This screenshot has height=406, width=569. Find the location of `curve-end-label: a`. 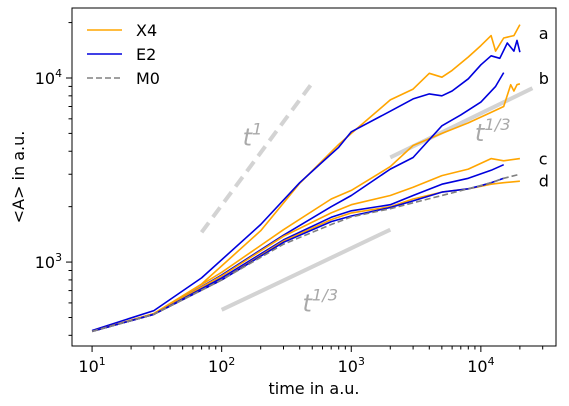

curve-end-label: a is located at coordinates (544, 33).